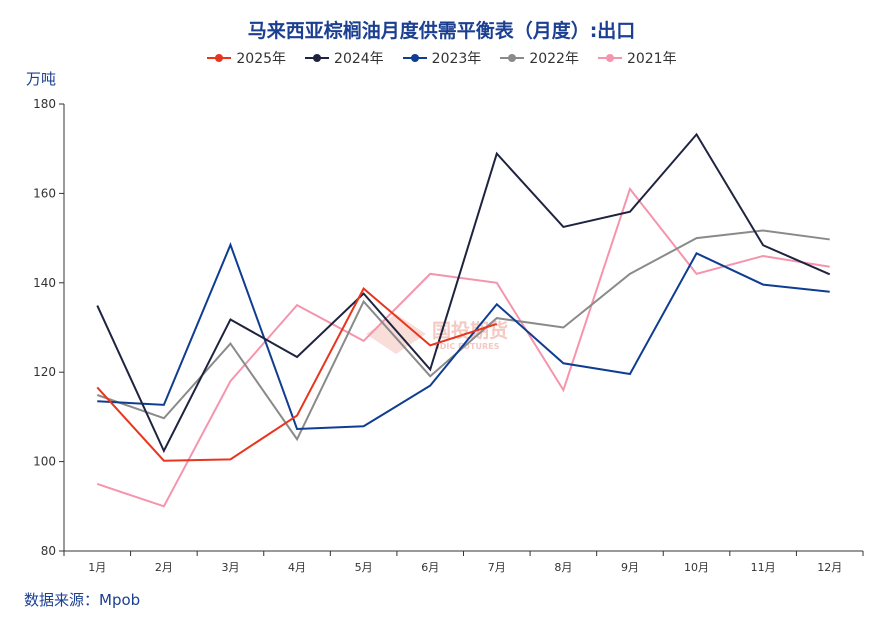 Image resolution: width=883 pixels, height=626 pixels. What do you see at coordinates (630, 567) in the screenshot?
I see `x-tick-label: 9月` at bounding box center [630, 567].